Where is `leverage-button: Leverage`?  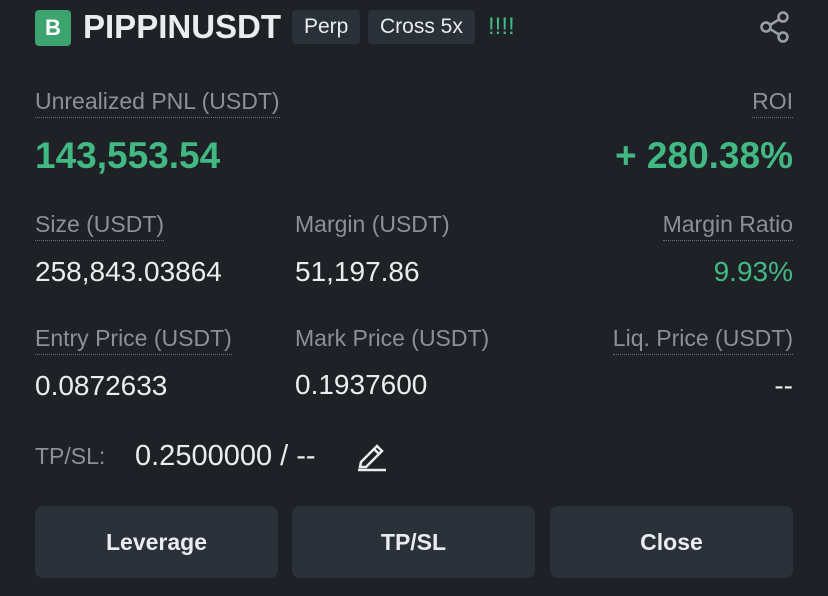 leverage-button: Leverage is located at coordinates (156, 542).